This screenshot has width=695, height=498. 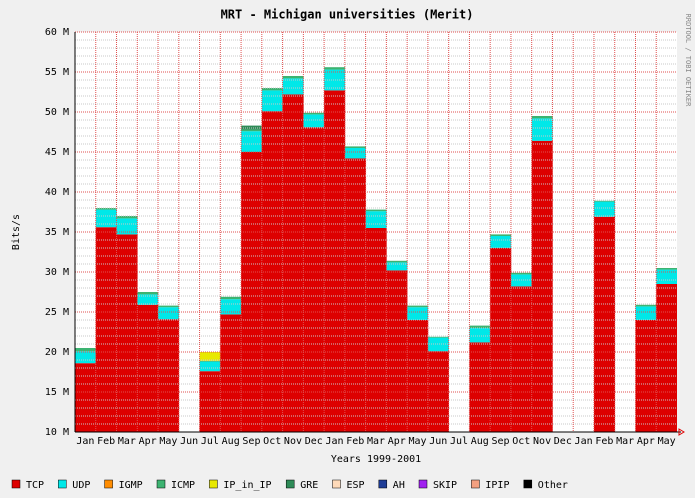 What do you see at coordinates (57, 312) in the screenshot?
I see `y-tick-label: 25 M` at bounding box center [57, 312].